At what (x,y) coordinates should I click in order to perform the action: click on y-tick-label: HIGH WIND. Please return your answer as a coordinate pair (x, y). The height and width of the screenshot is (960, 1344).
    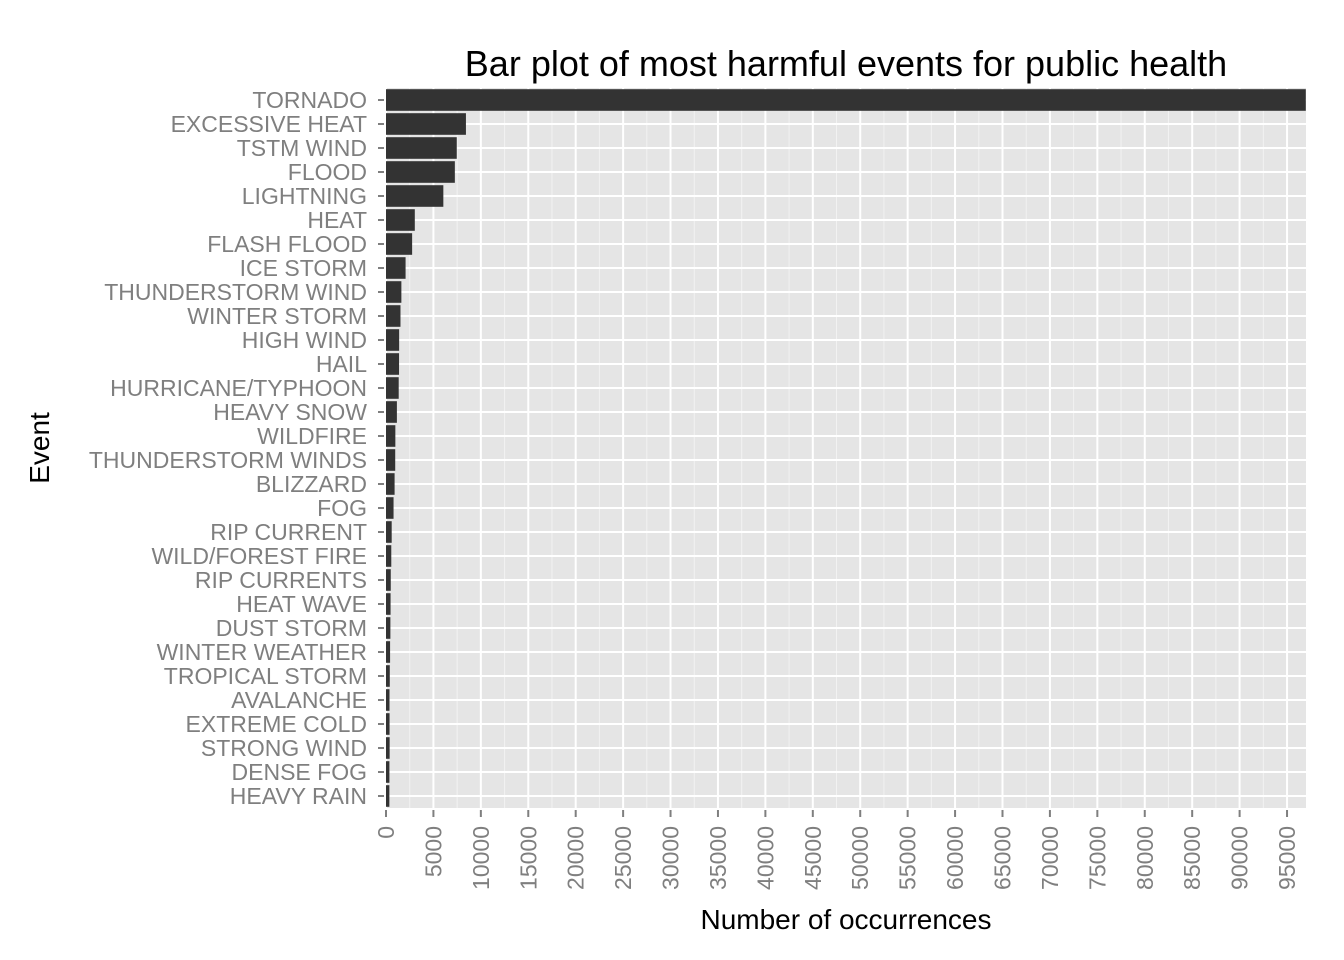
    Looking at the image, I should click on (304, 340).